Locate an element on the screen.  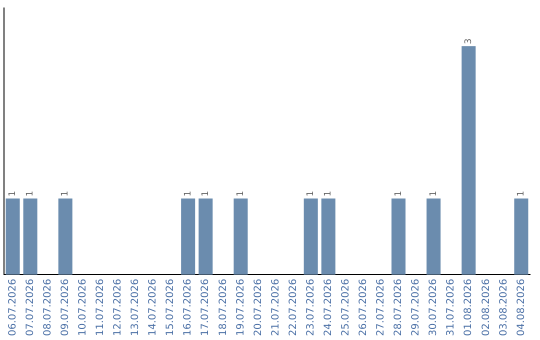
x-tick-label: 07.07.2026 is located at coordinates (30, 307).